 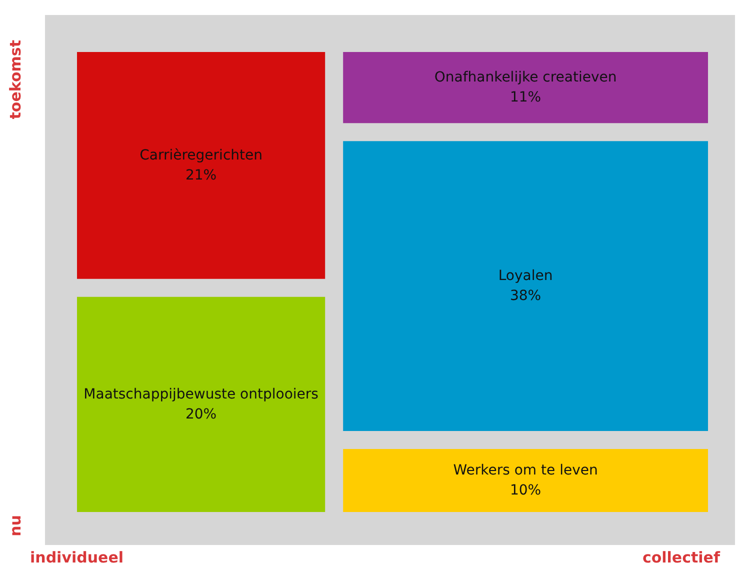 I want to click on category-label: Maatschappijbewuste ontplooiers, so click(x=201, y=394).